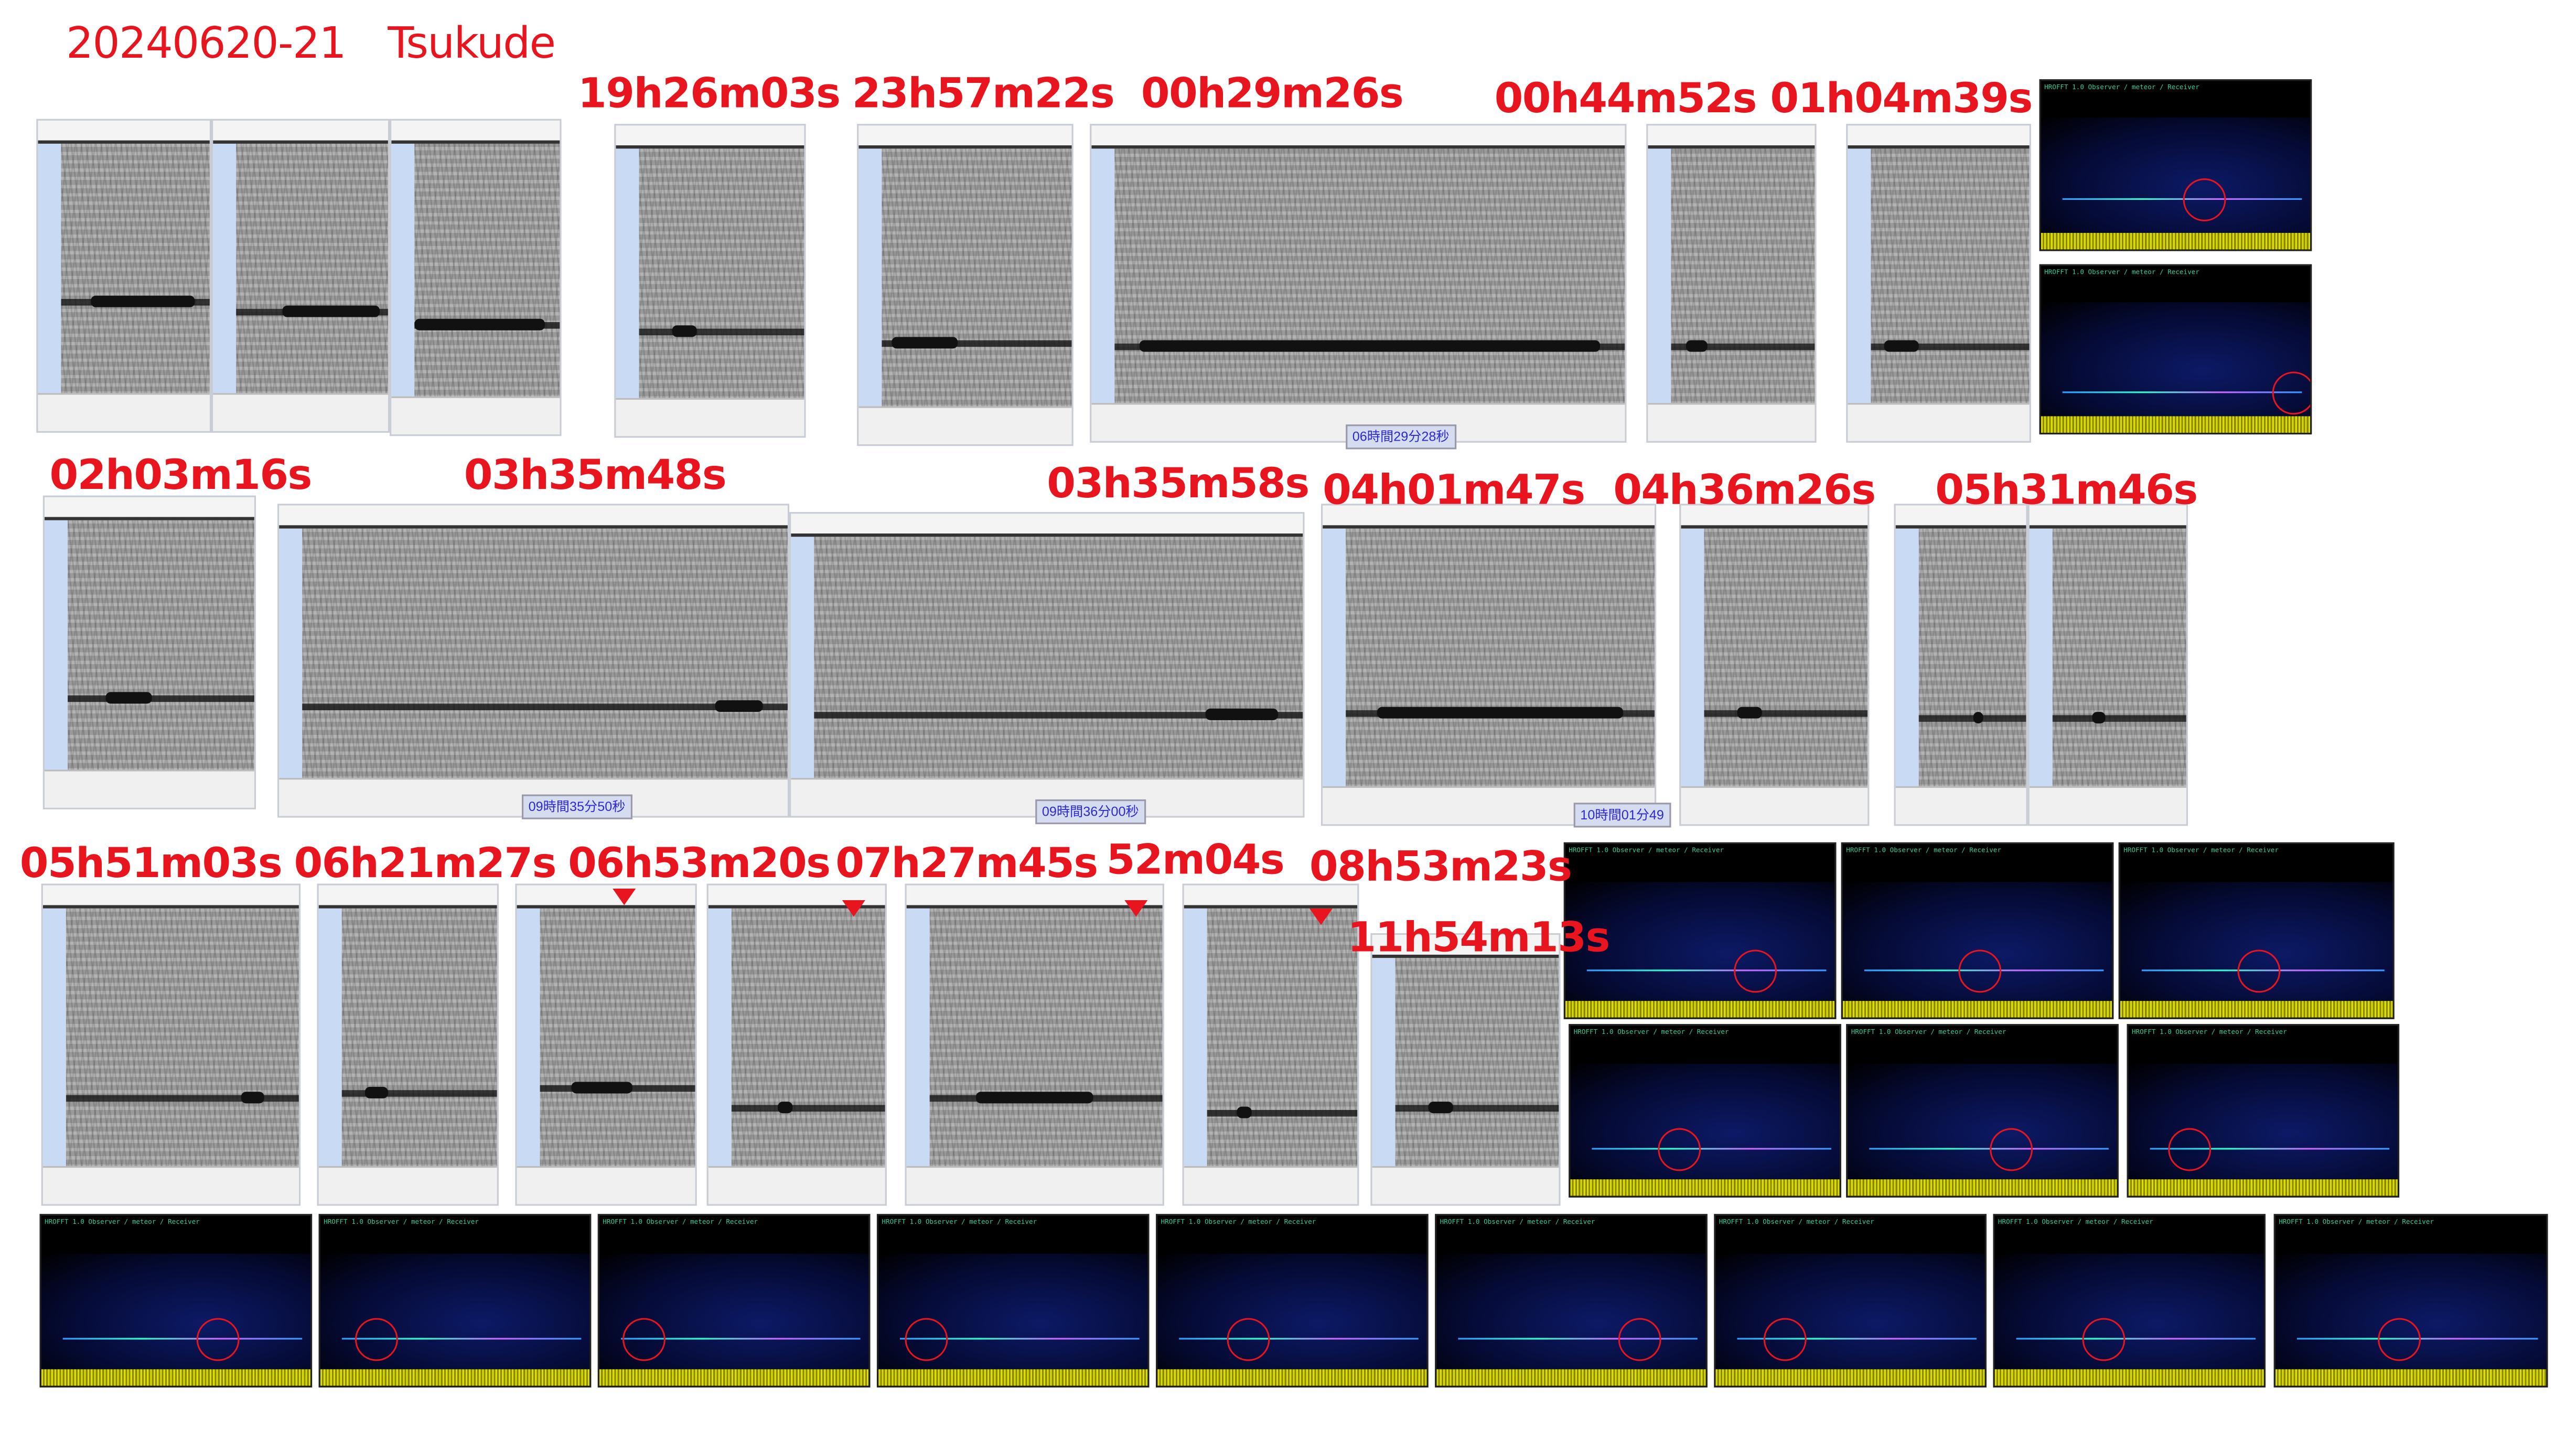 Image resolution: width=2576 pixels, height=1452 pixels. I want to click on timestamp-label: 00h44m52s, so click(1625, 98).